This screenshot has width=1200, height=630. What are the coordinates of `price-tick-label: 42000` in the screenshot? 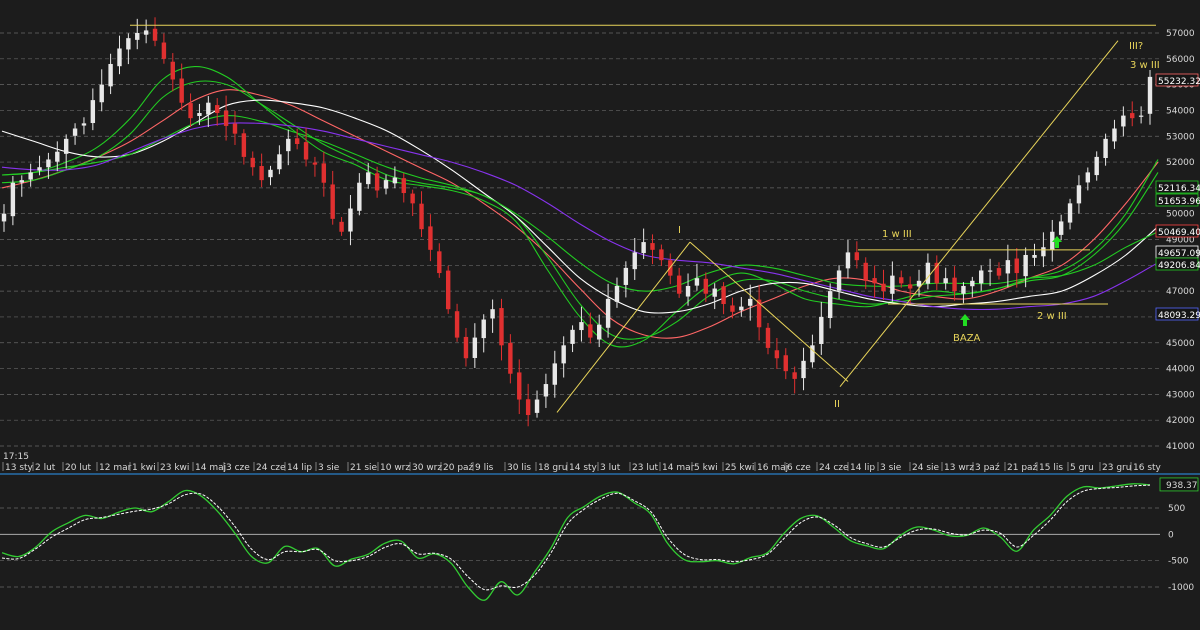 It's located at (1180, 421).